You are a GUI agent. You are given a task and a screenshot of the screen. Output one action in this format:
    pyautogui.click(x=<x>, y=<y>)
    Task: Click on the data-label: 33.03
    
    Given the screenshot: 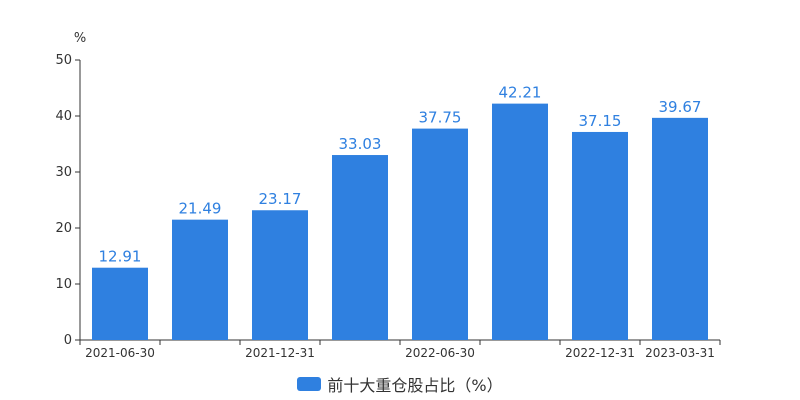 What is the action you would take?
    pyautogui.click(x=360, y=144)
    